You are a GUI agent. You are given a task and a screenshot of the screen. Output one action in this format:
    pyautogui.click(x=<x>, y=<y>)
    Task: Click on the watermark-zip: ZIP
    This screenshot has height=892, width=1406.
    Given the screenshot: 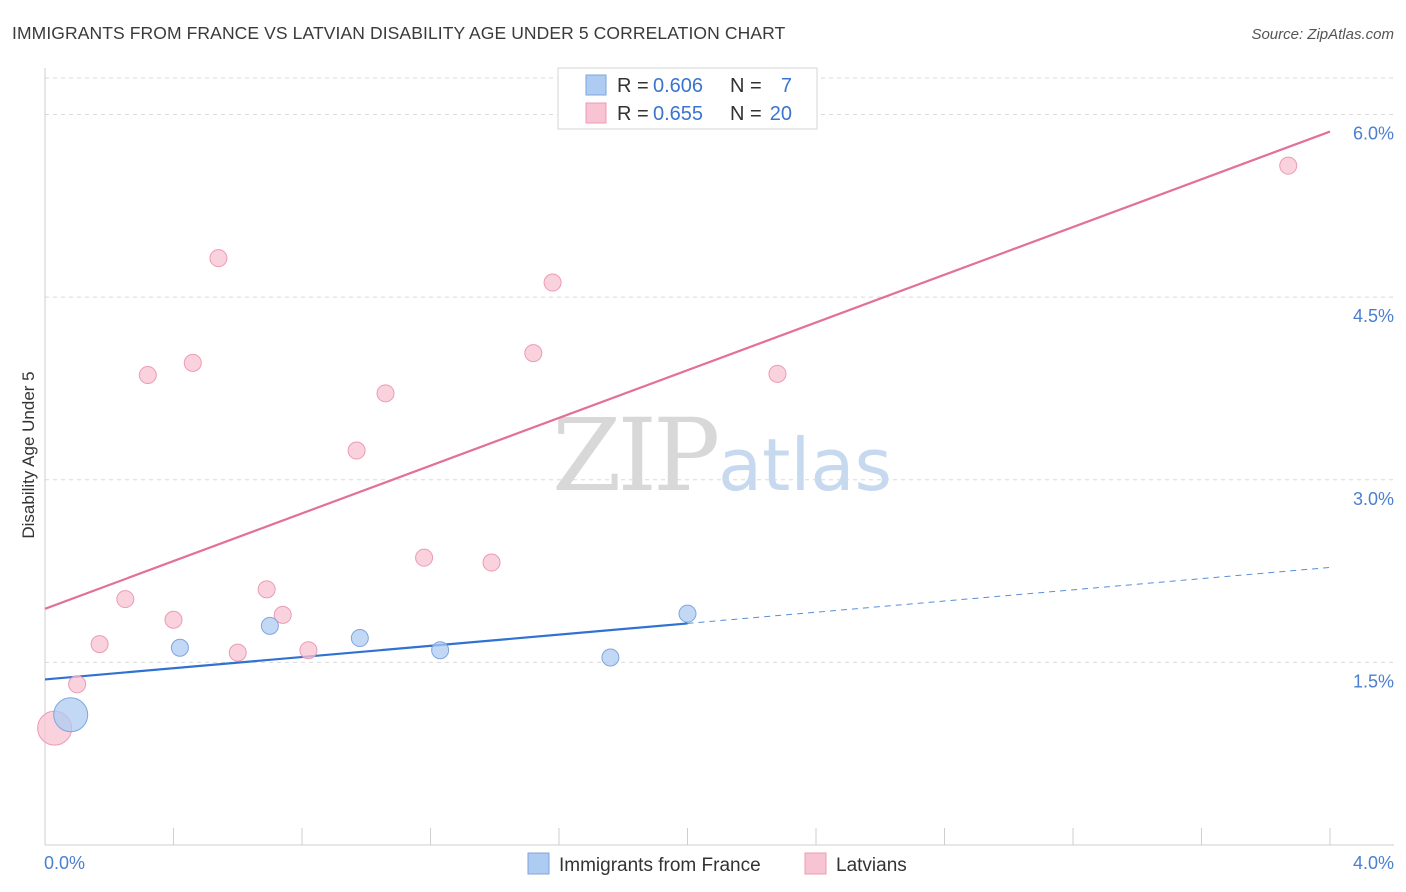 What is the action you would take?
    pyautogui.click(x=634, y=455)
    